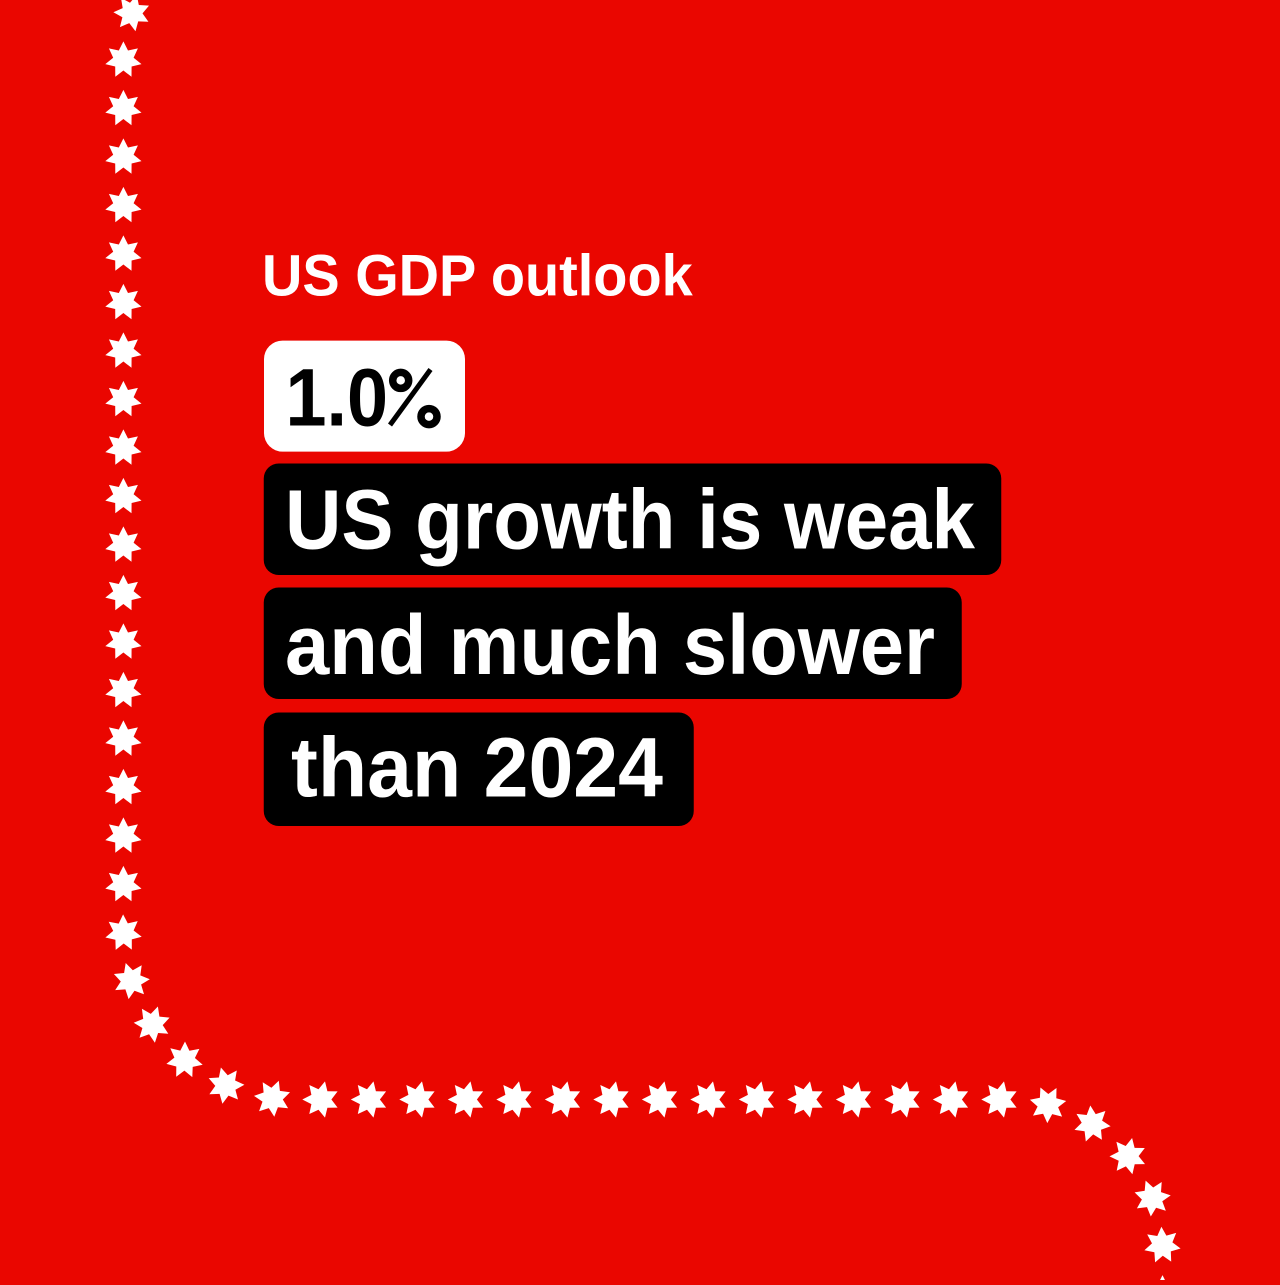 This screenshot has width=1280, height=1285. I want to click on svg-text: 1.0, so click(337, 398).